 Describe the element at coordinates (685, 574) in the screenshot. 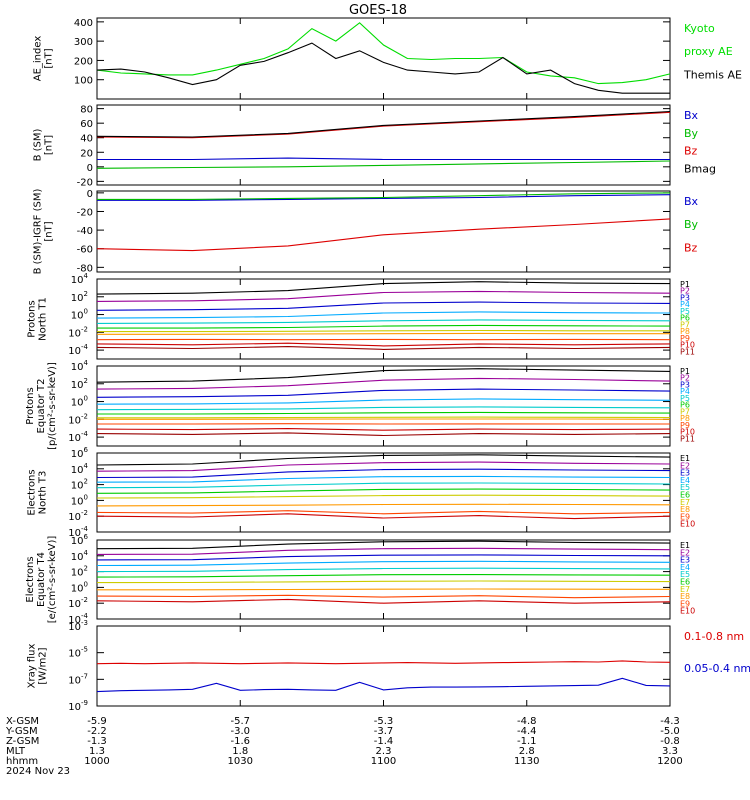

I see `legend-label-ee: E5` at that location.